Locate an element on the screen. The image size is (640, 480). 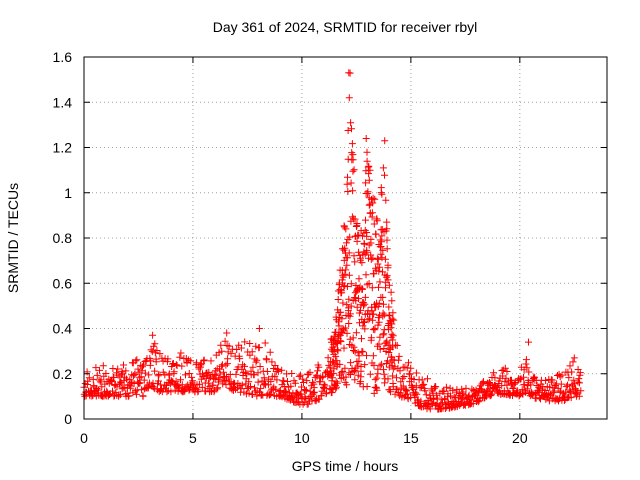
y-tick-label: 0.8 is located at coordinates (63, 238).